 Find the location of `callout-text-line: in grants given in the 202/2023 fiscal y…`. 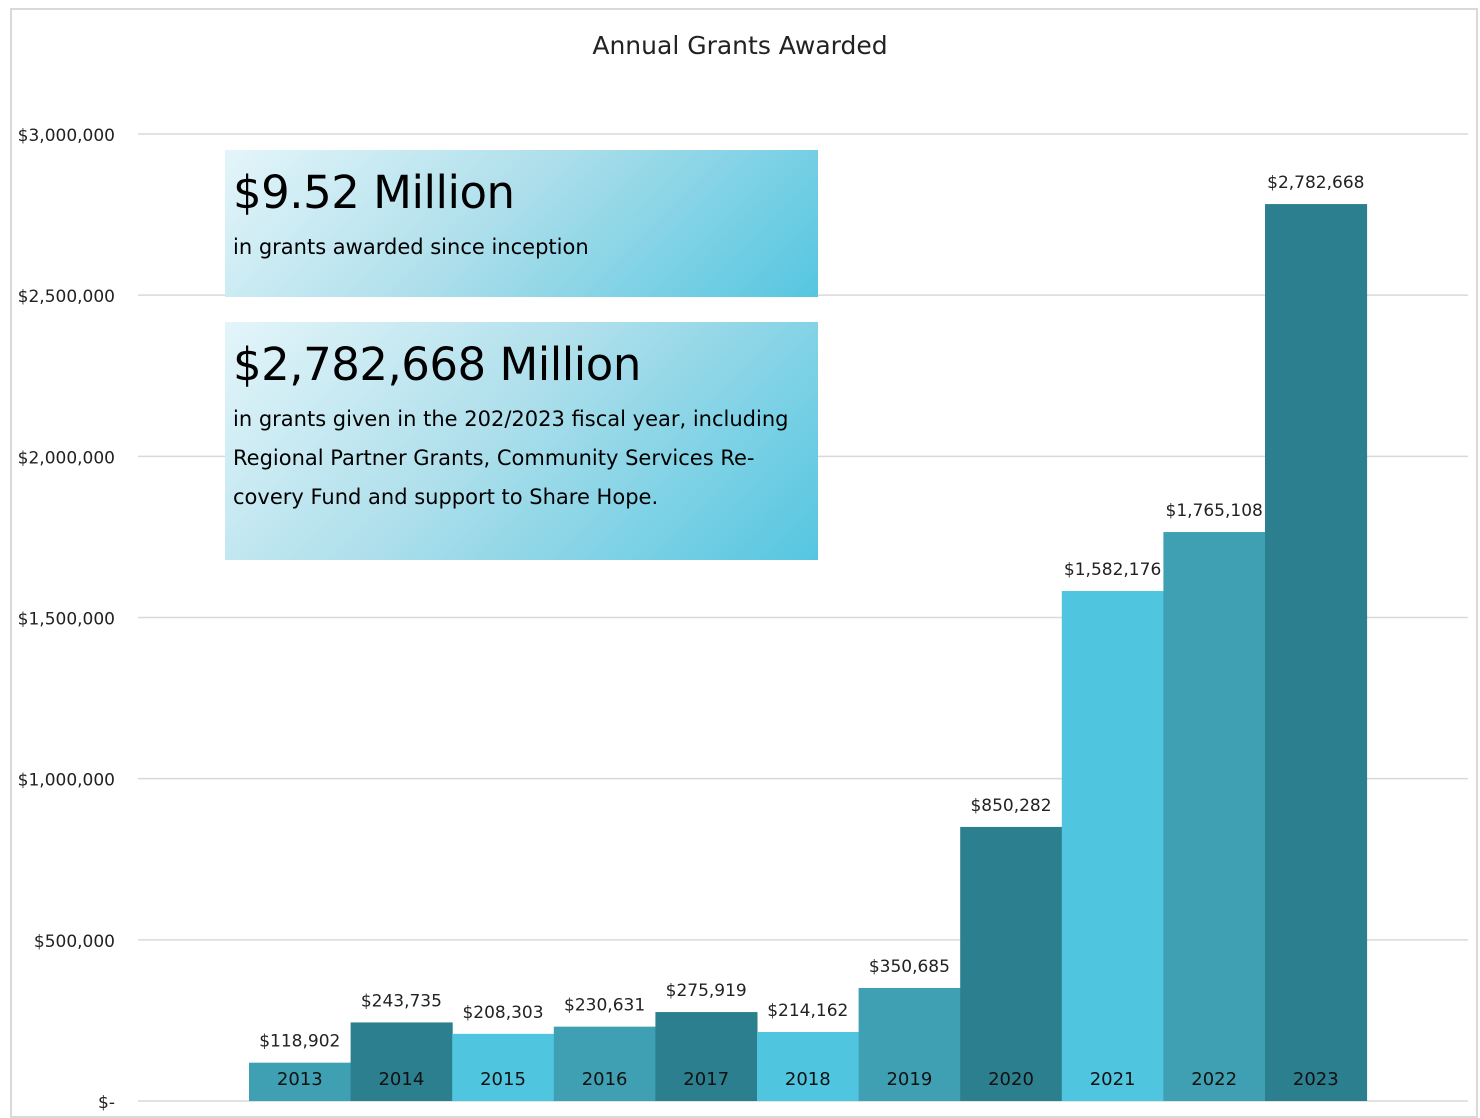

callout-text-line: in grants given in the 202/2023 fiscal y… is located at coordinates (511, 419).